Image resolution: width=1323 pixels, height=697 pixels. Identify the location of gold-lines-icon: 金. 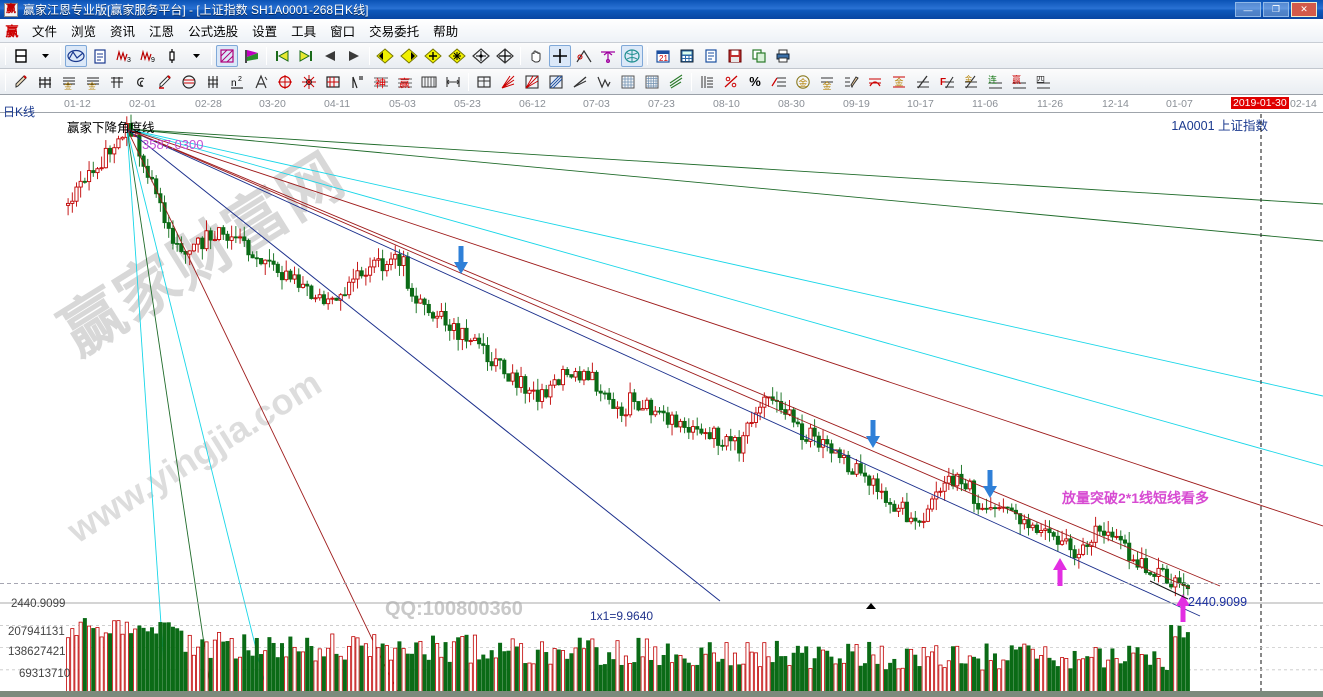
(827, 82).